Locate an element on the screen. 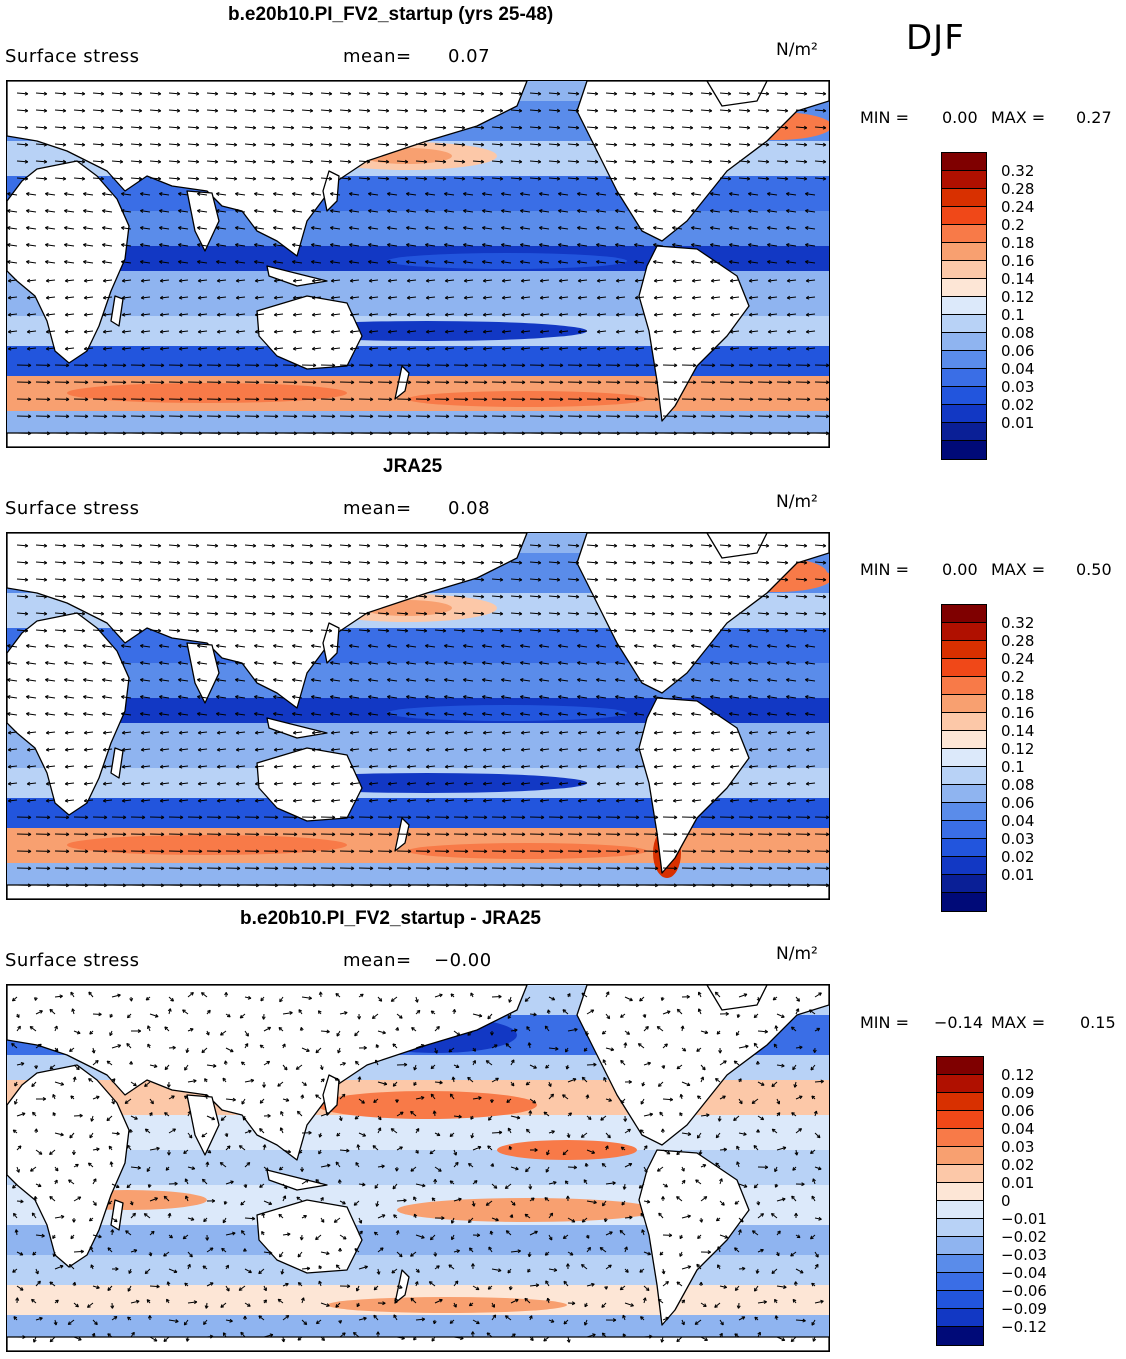 Image resolution: width=1126 pixels, height=1359 pixels. colorbar-tick-label: −0.03 is located at coordinates (1024, 1255).